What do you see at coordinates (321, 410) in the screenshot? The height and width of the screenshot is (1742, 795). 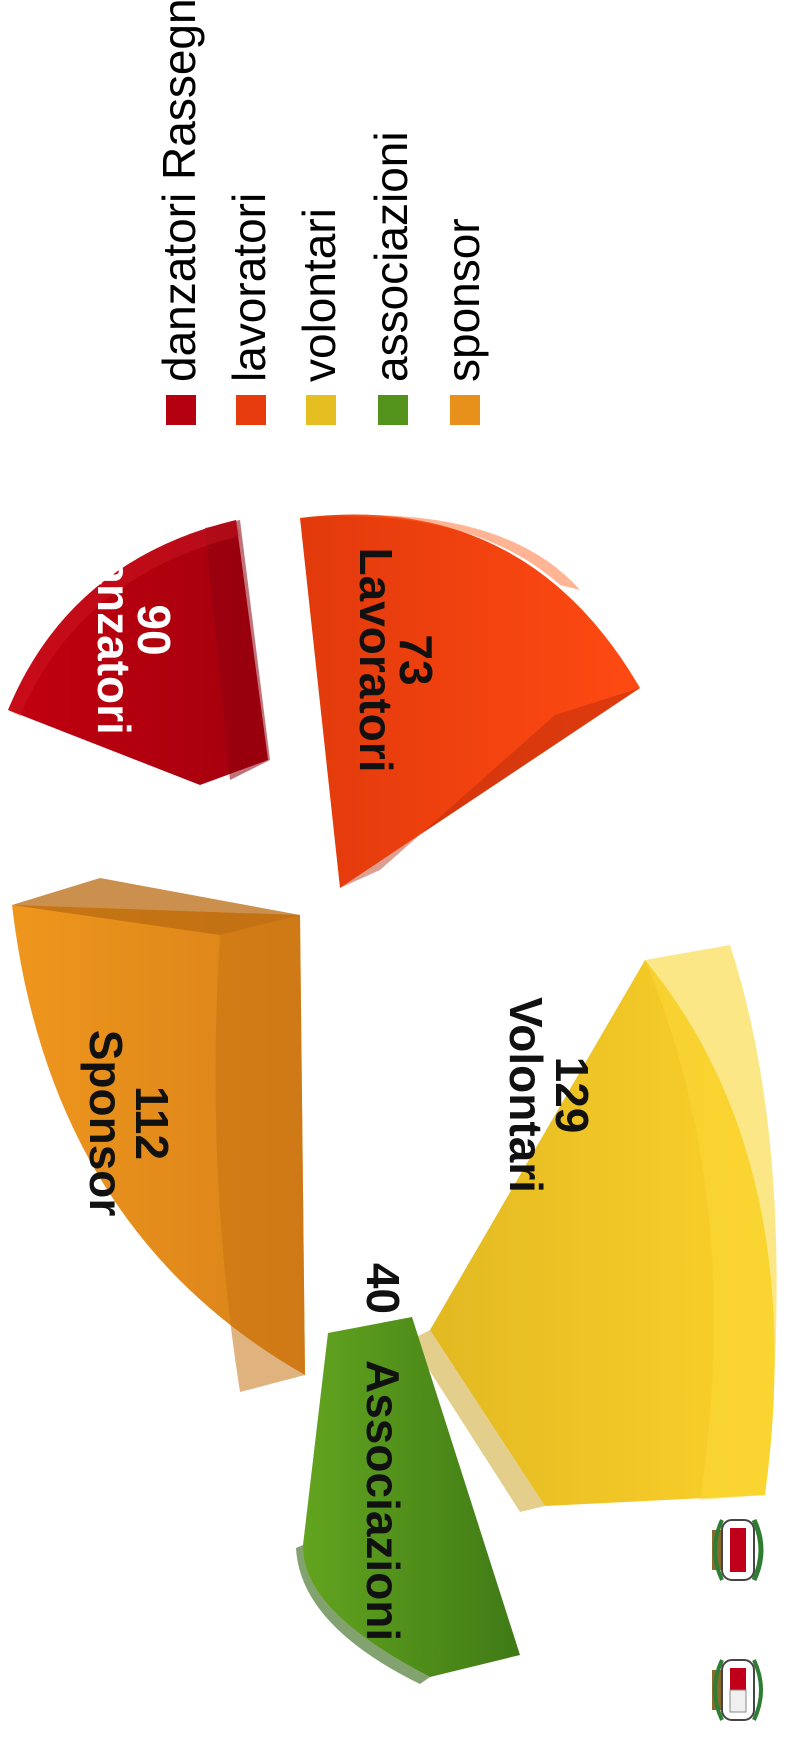 I see `legend-swatch-volontari` at bounding box center [321, 410].